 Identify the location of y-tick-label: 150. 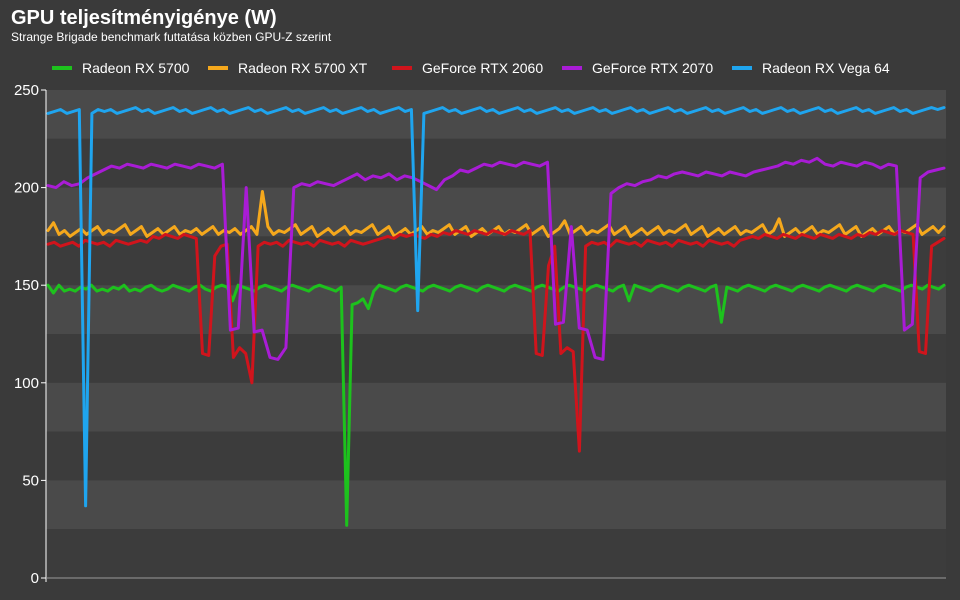
(26, 285).